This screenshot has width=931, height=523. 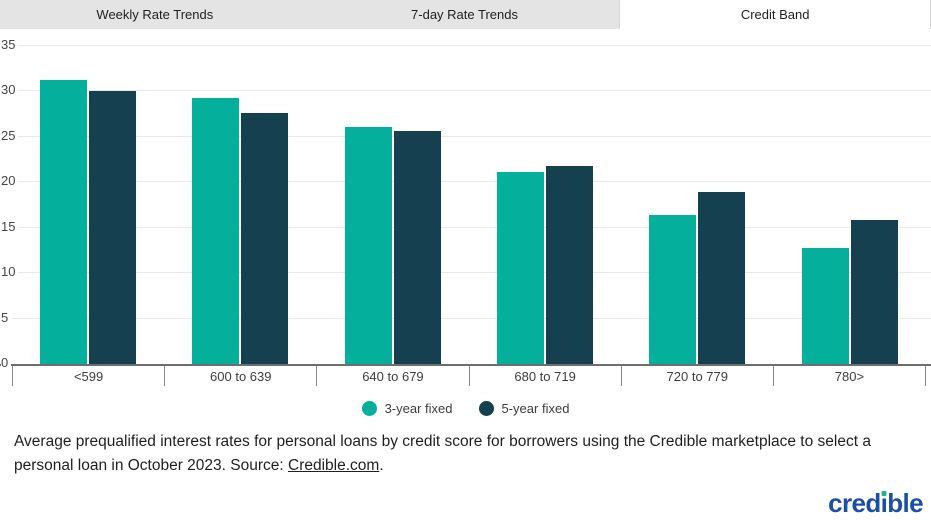 What do you see at coordinates (535, 408) in the screenshot?
I see `legend-label: 5-year fixed` at bounding box center [535, 408].